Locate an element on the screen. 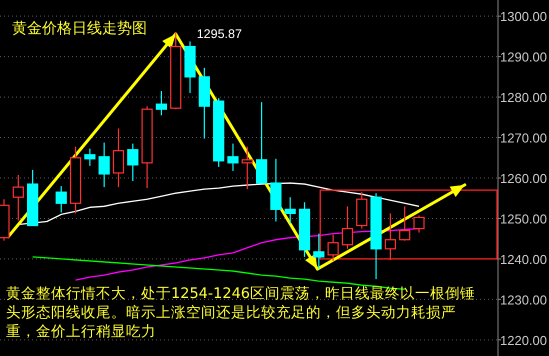 Image resolution: width=549 pixels, height=356 pixels. annotation: 1295.87 is located at coordinates (219, 33).